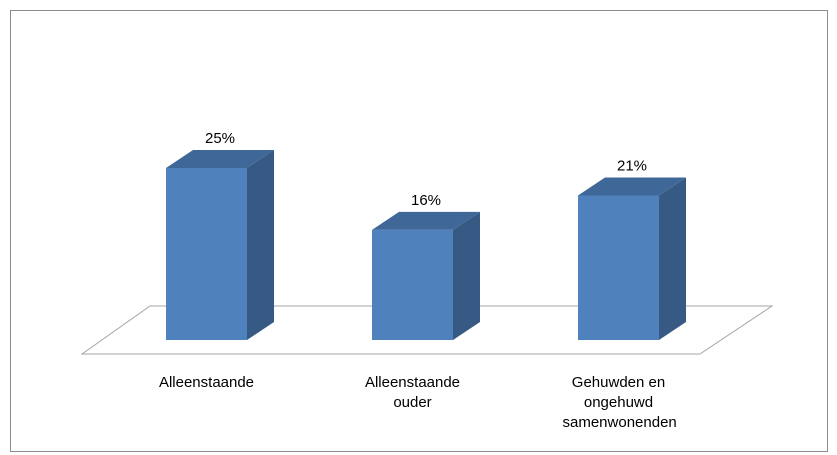  Describe the element at coordinates (632, 166) in the screenshot. I see `data-label: 21%` at that location.